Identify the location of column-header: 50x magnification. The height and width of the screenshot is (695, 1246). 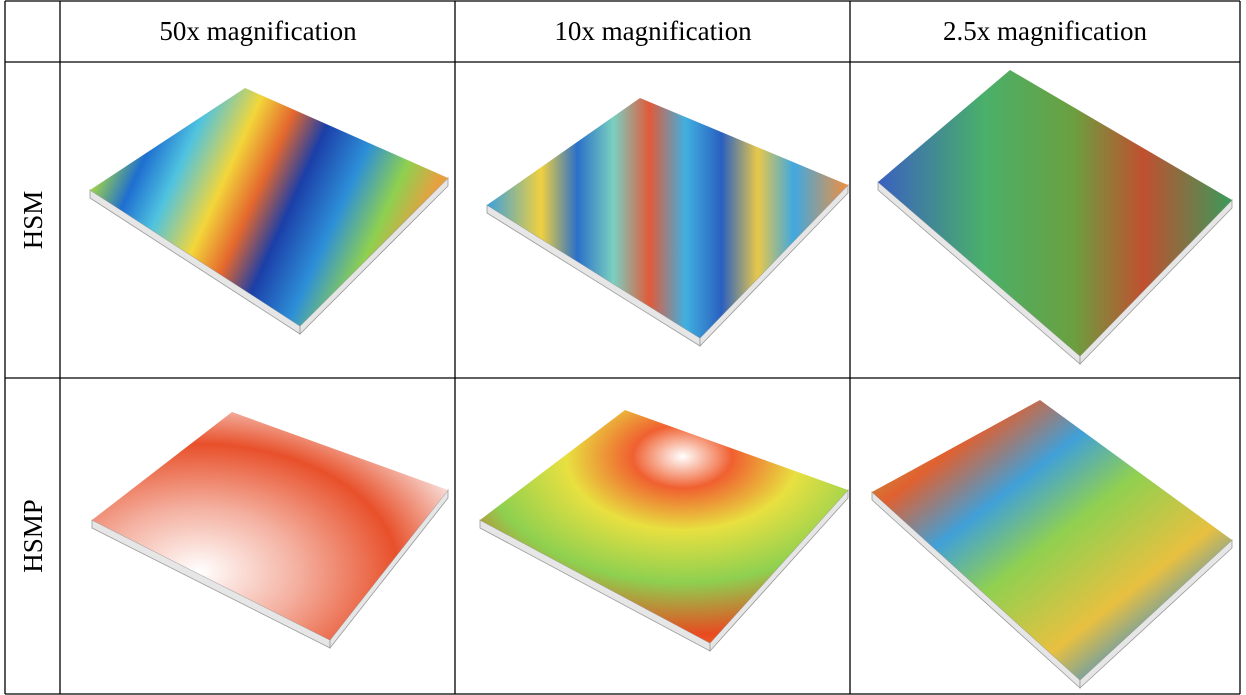
(258, 31).